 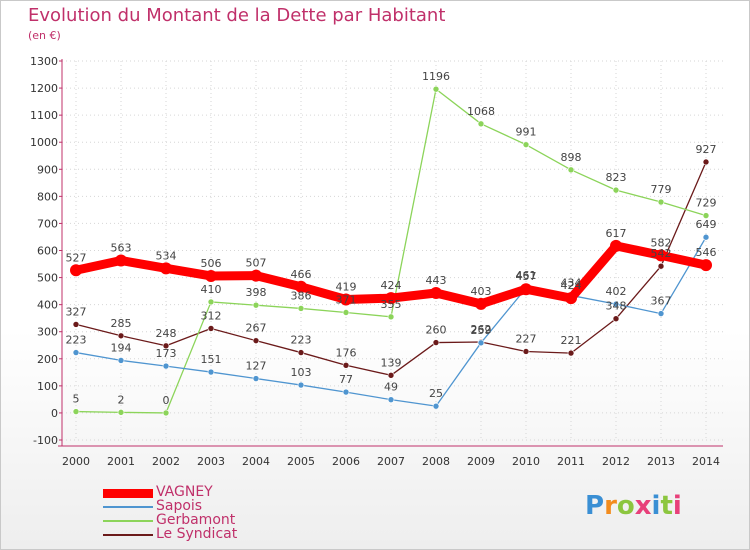 I want to click on chart-unit: (en €), so click(x=44, y=35).